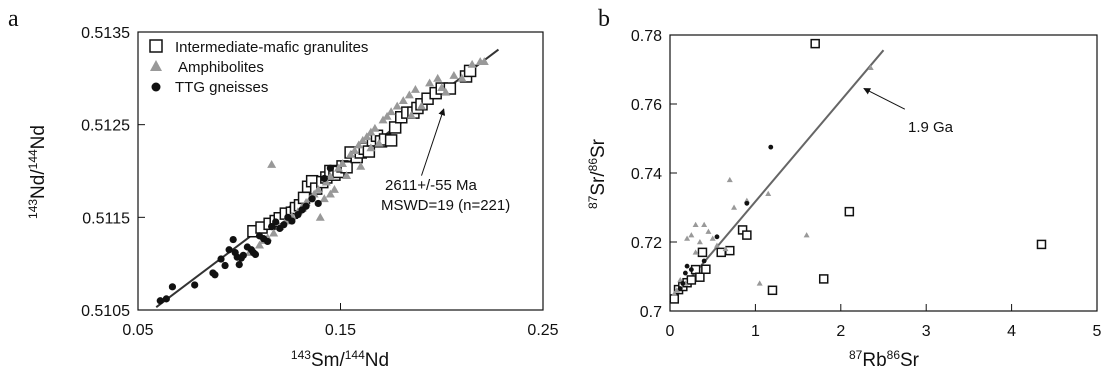 The height and width of the screenshot is (376, 1103). I want to click on legend-ttg-label: TTG gneisses, so click(221, 87).